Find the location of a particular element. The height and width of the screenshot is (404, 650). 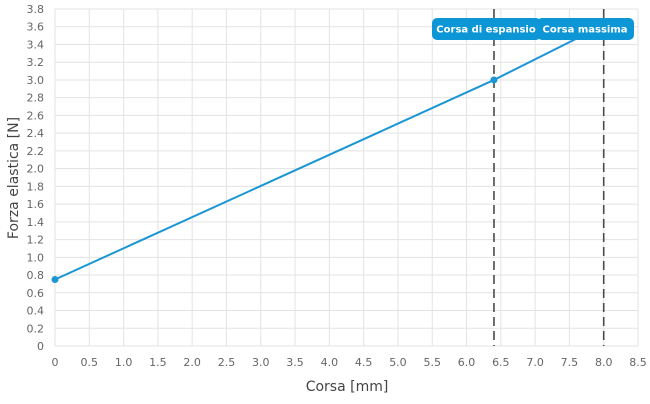

x-tick-label: 4.0 is located at coordinates (330, 362).